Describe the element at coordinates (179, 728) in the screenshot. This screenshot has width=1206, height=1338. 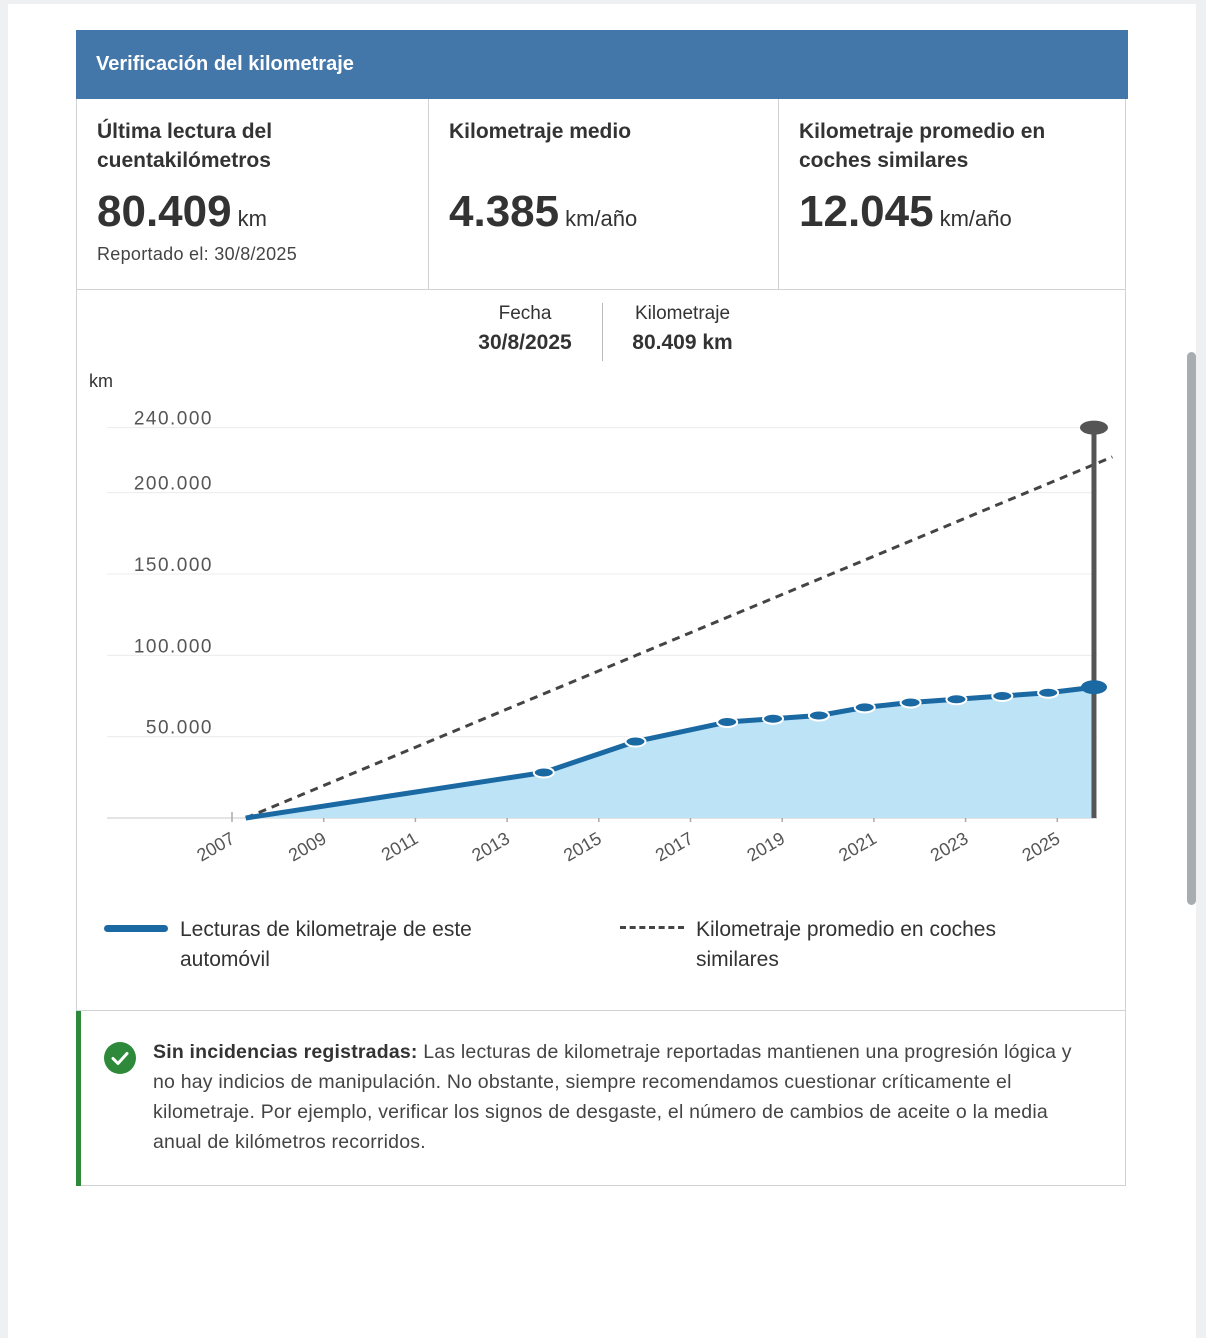
I see `y-tick-label: 50.000` at that location.